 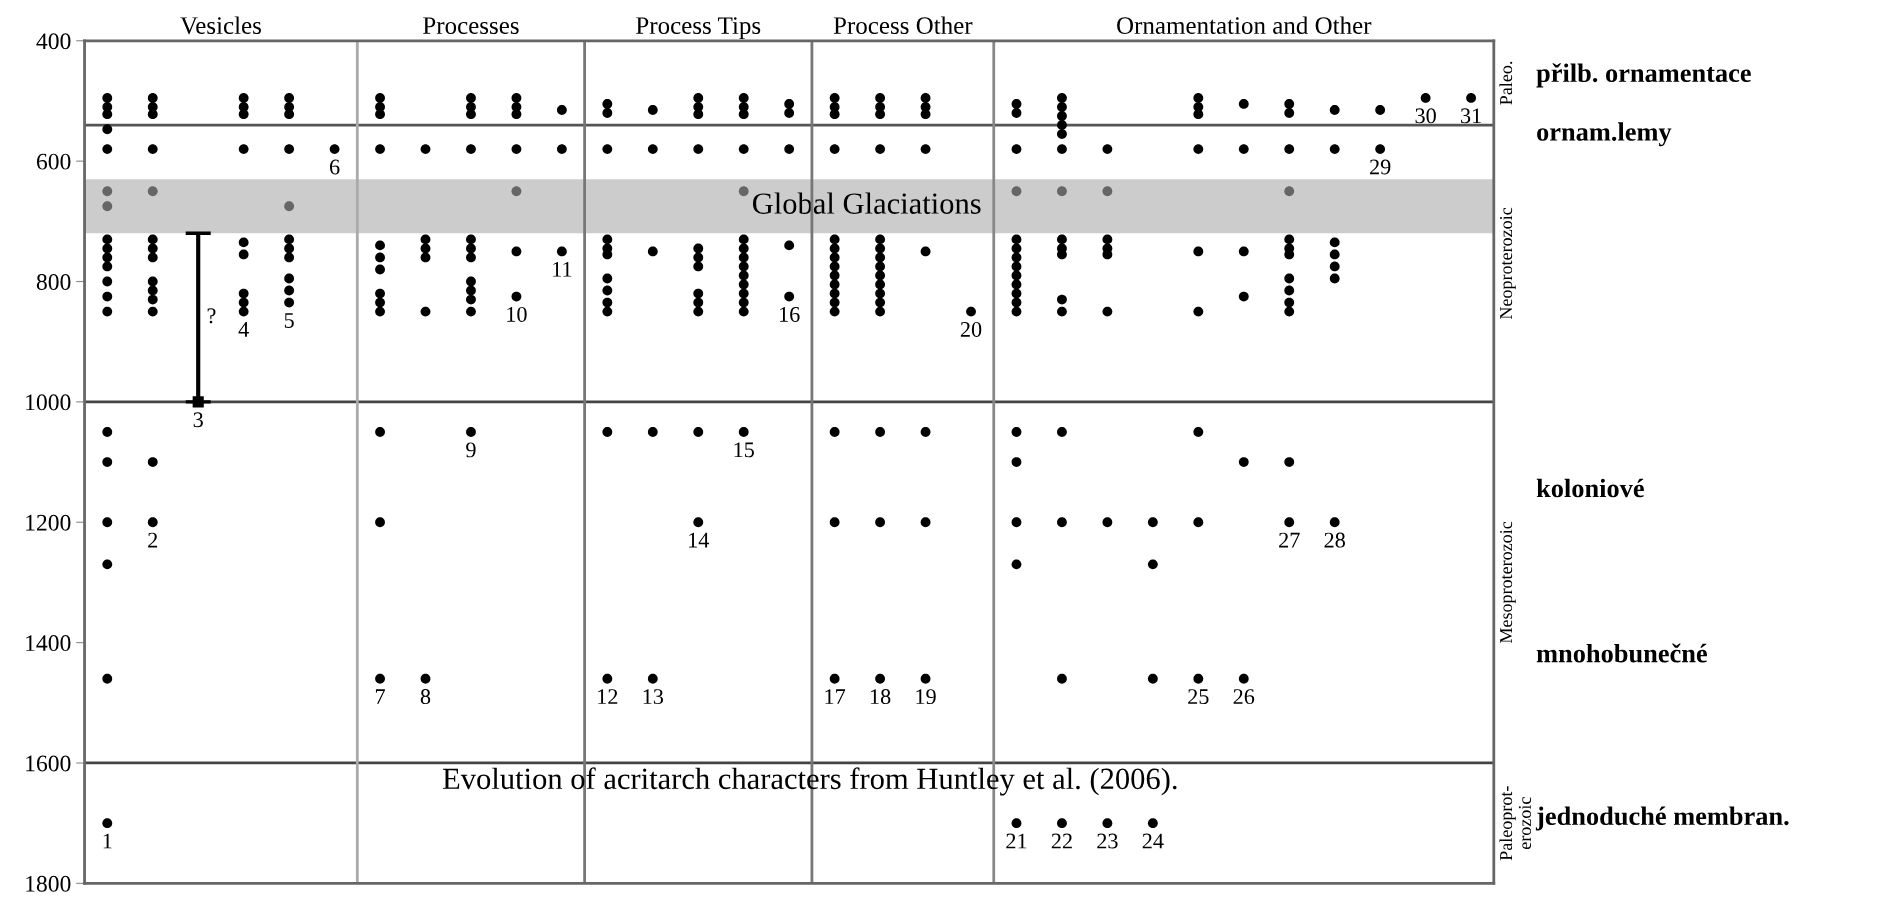 I want to click on annotation: 15, so click(x=744, y=450).